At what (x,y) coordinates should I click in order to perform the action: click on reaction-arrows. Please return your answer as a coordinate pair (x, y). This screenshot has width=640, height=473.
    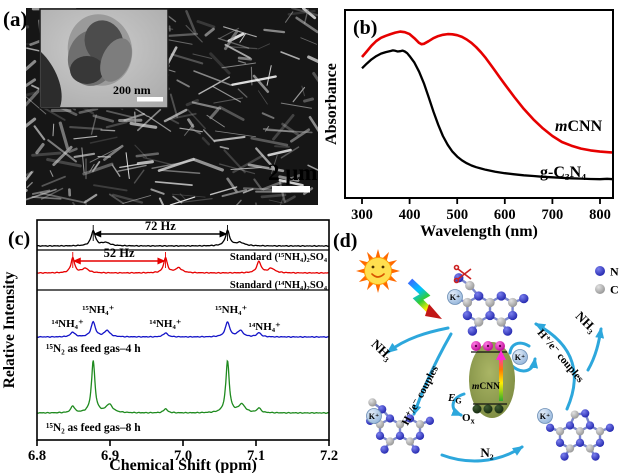
    Looking at the image, I should click on (495, 392).